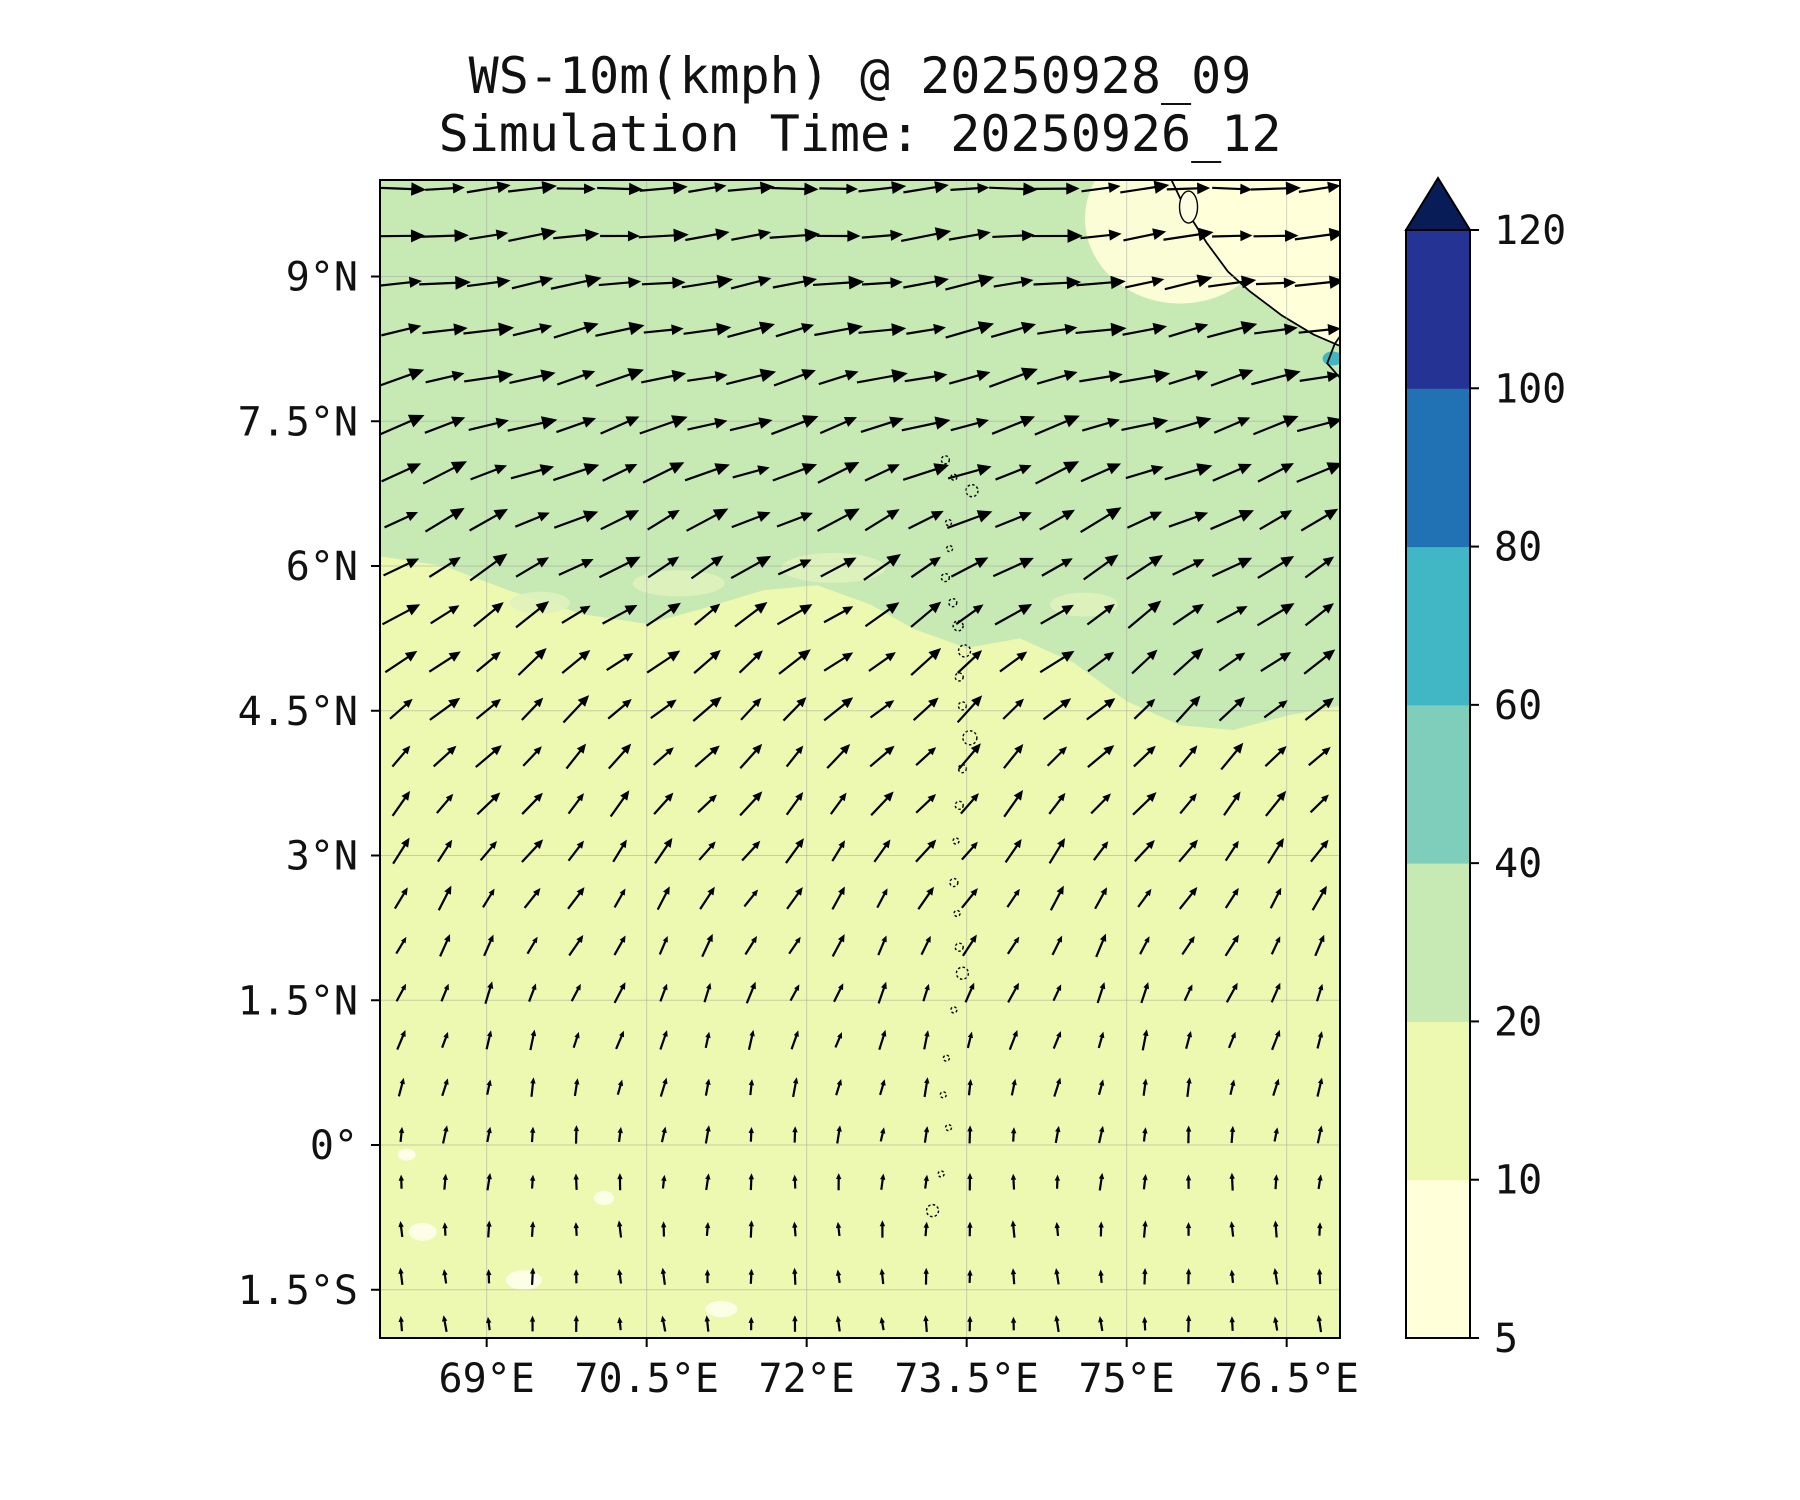 The image size is (1800, 1500). Describe the element at coordinates (298, 1001) in the screenshot. I see `y-tick-label: 1.5°N` at that location.